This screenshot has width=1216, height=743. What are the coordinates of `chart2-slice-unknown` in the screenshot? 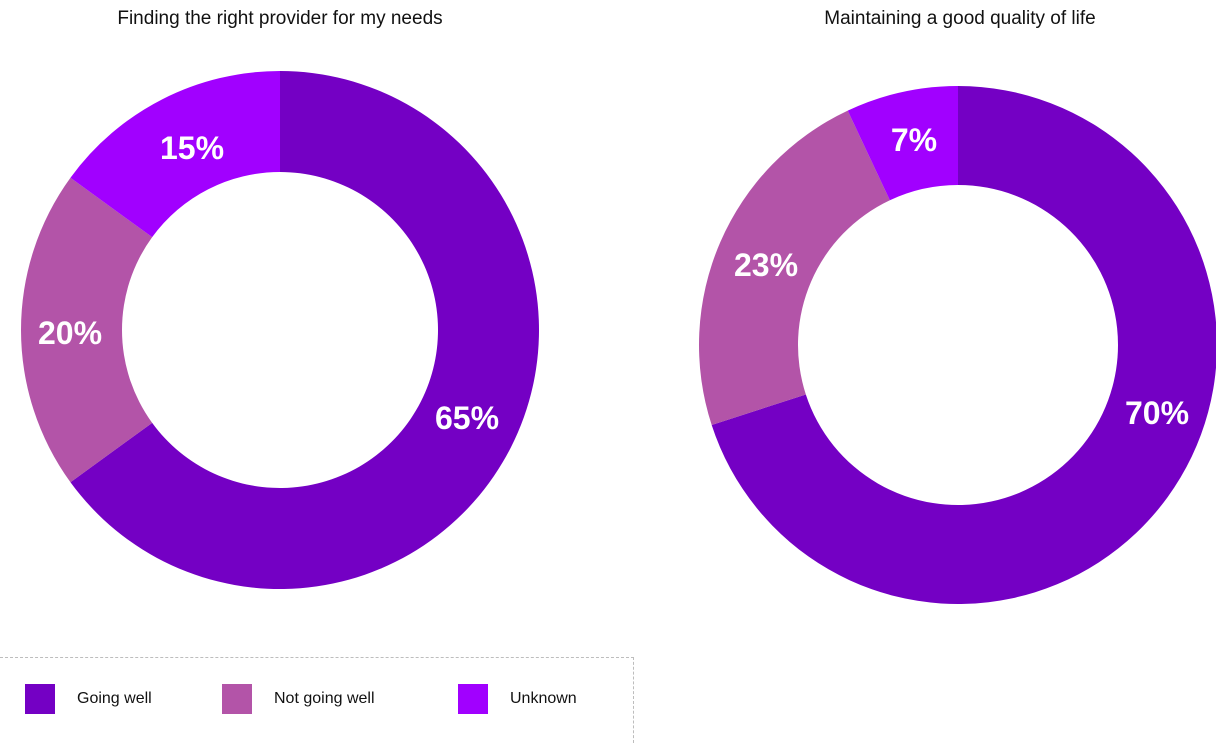 It's located at (902, 143).